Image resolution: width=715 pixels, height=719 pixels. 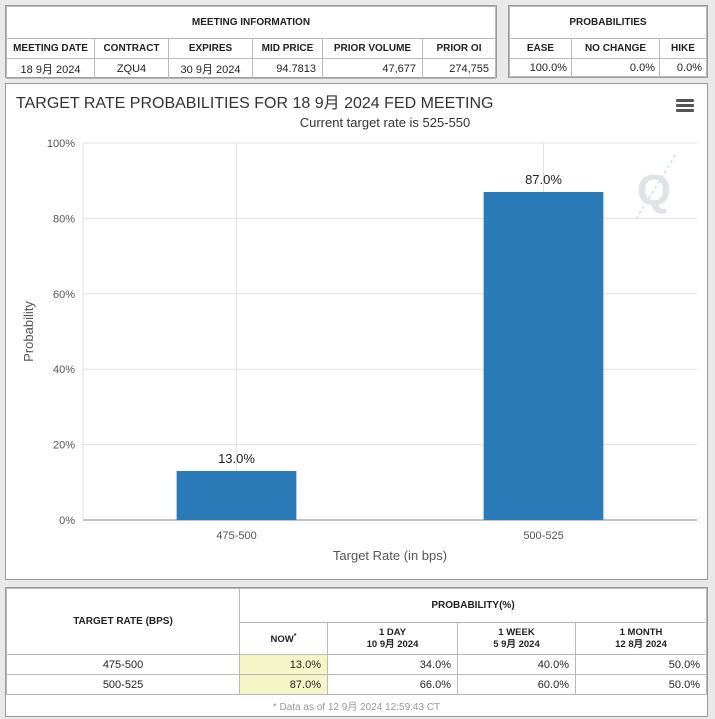 I want to click on contract-value: ZQU4, so click(x=131, y=68).